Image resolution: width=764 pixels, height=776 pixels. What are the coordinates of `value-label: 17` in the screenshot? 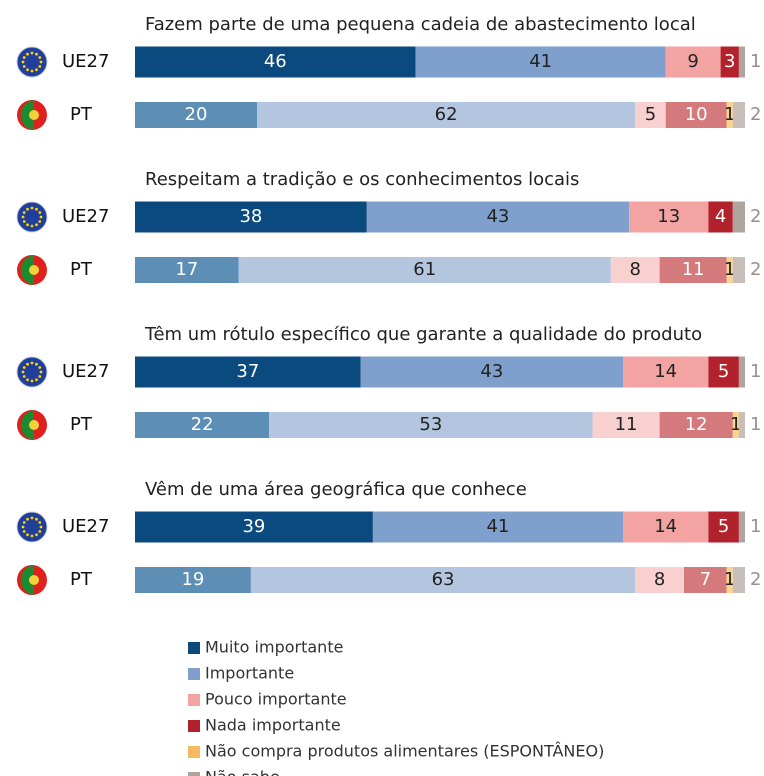 It's located at (186, 269).